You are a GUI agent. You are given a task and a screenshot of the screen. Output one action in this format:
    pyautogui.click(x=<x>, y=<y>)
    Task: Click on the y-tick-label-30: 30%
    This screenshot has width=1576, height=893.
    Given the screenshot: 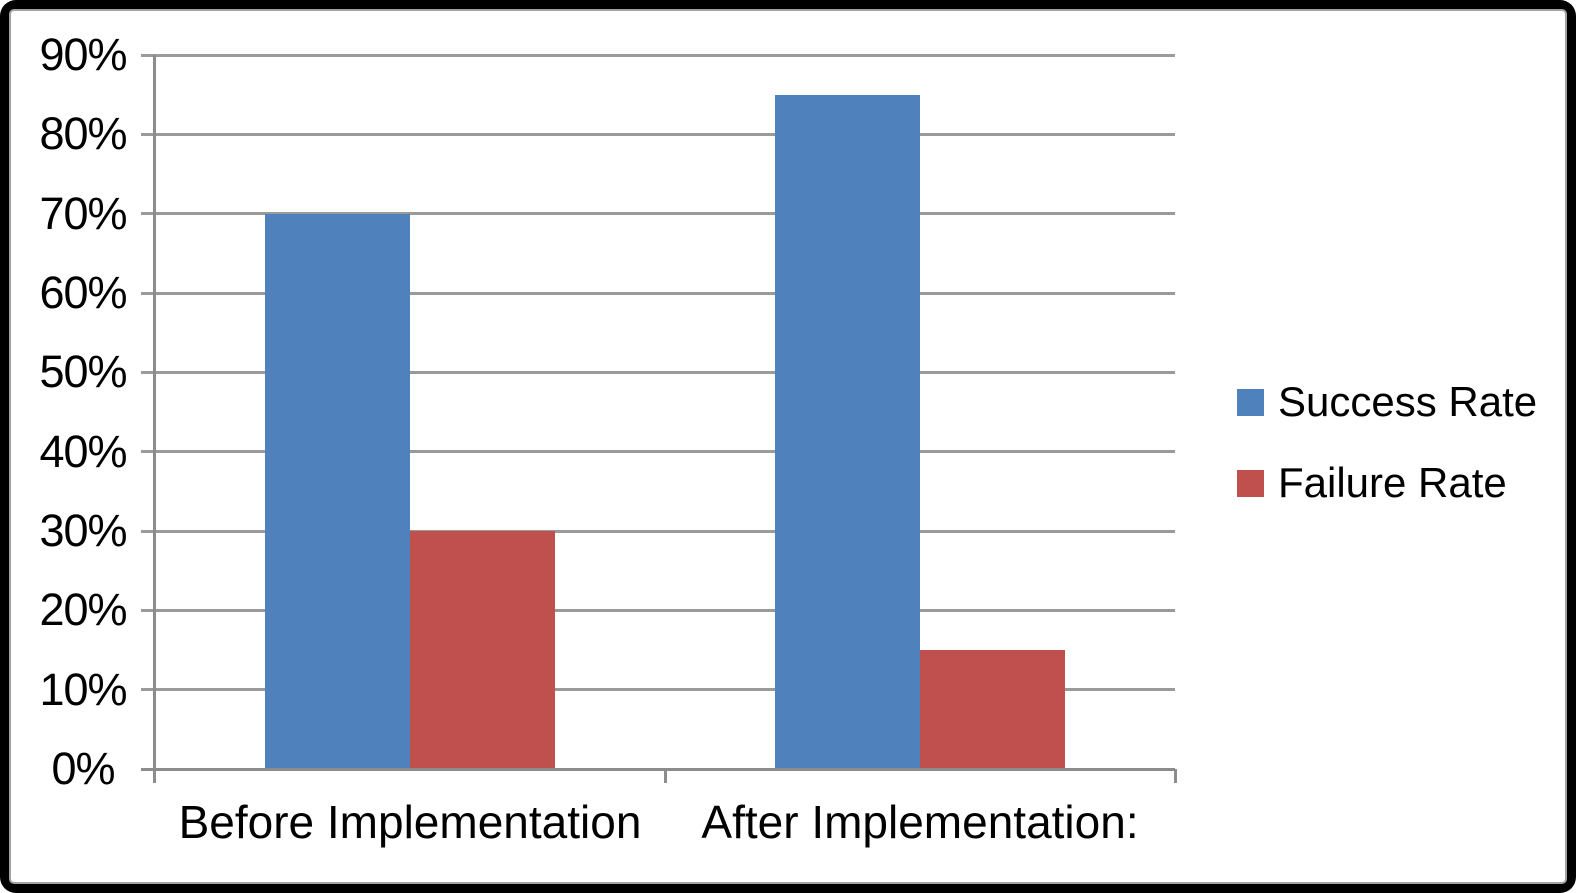 What is the action you would take?
    pyautogui.click(x=83, y=530)
    